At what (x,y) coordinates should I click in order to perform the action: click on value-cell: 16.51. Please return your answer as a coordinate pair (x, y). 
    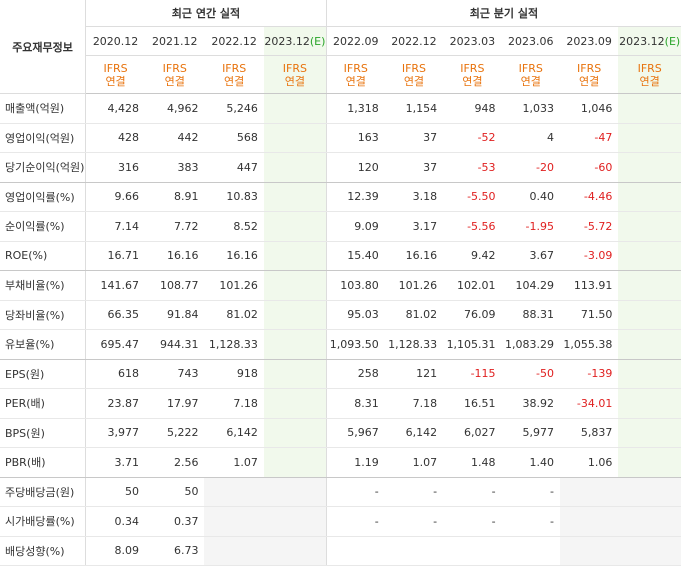
    Looking at the image, I should click on (472, 403).